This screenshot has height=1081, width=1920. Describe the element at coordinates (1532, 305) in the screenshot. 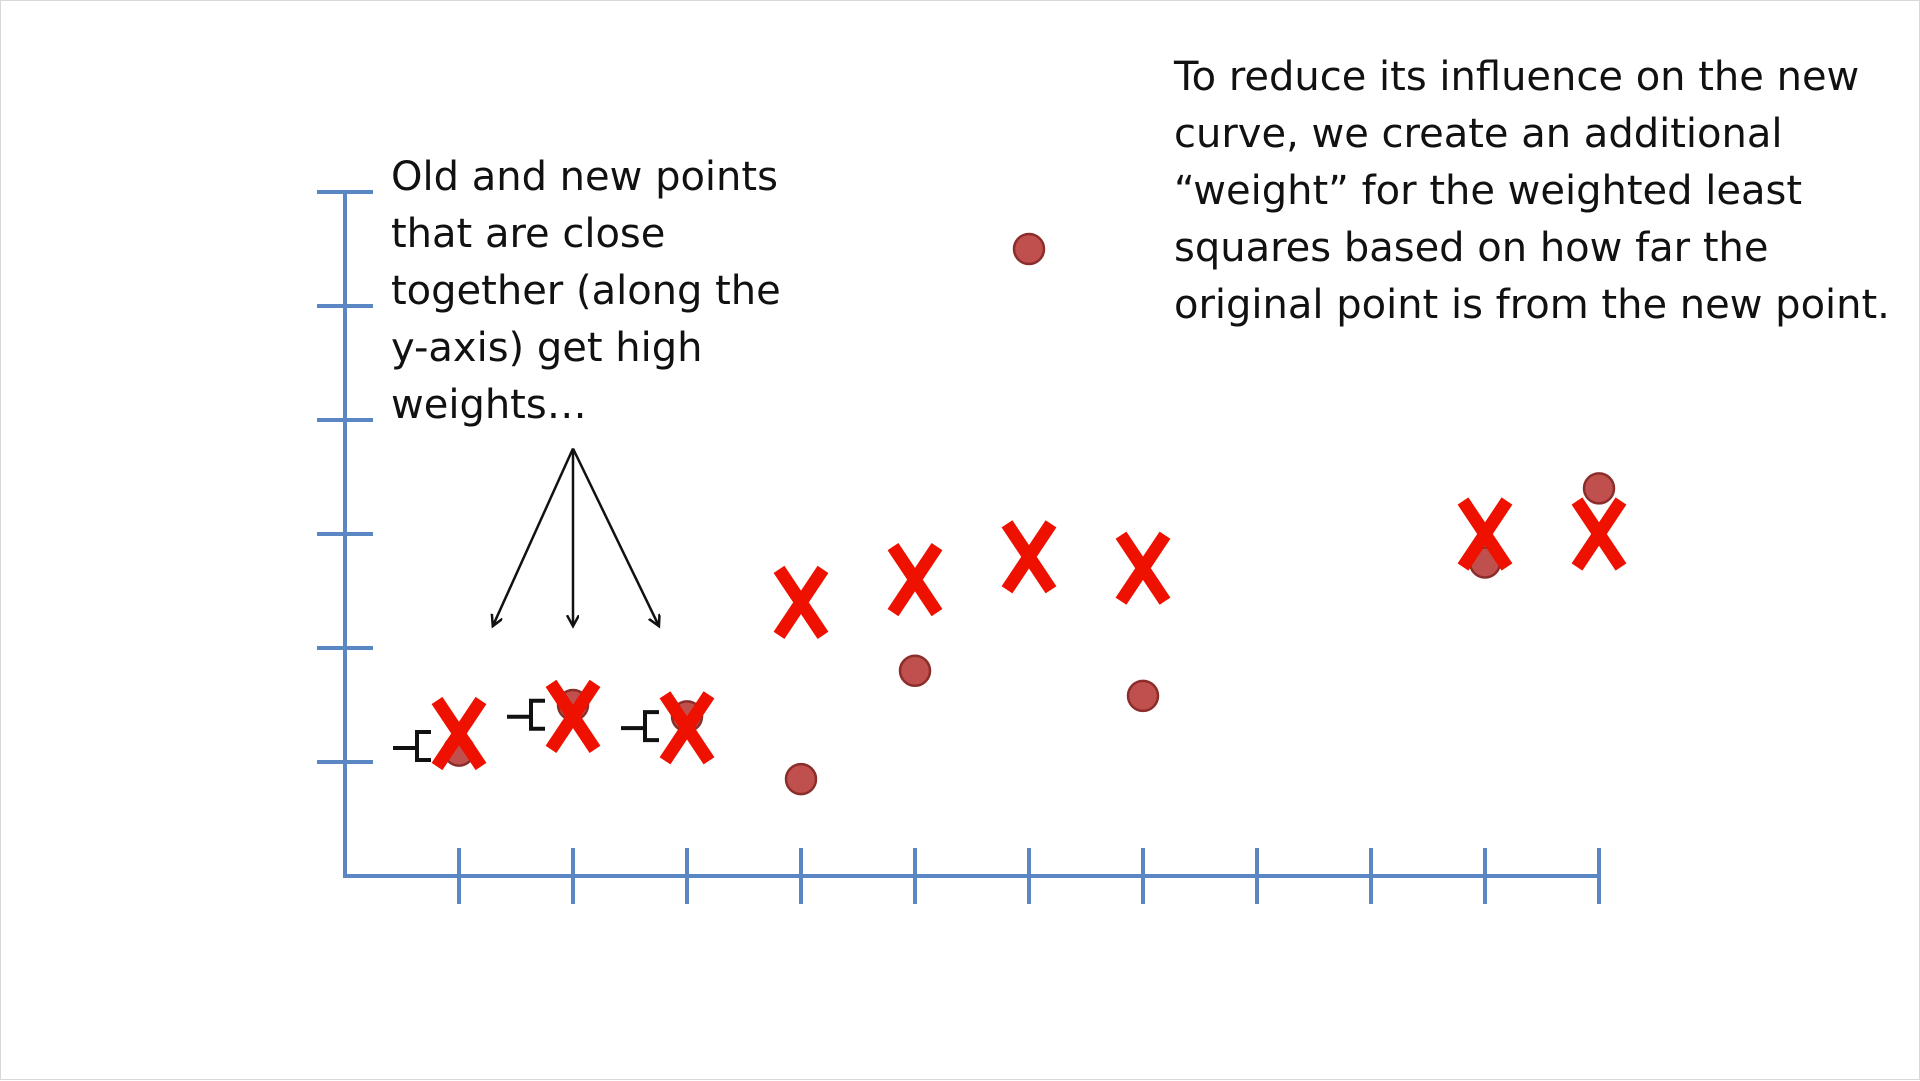

I see `right-annotation-line: original point is from the new point.` at that location.